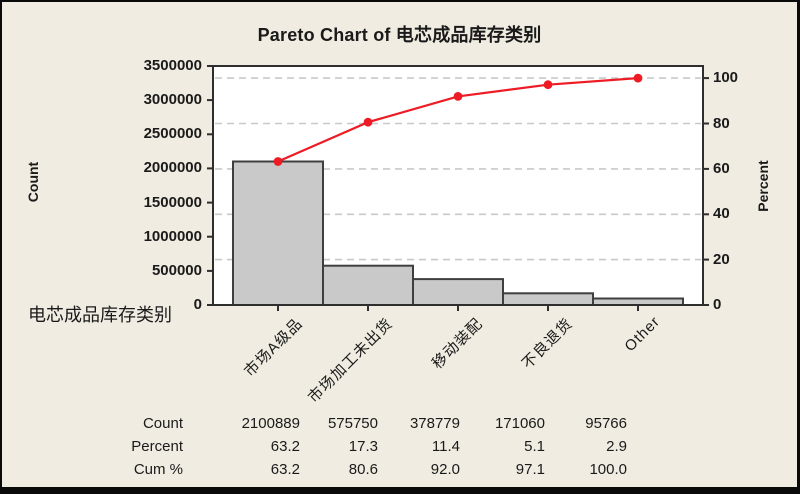 This screenshot has width=800, height=494. What do you see at coordinates (172, 202) in the screenshot?
I see `count-tick-label: 1500000` at bounding box center [172, 202].